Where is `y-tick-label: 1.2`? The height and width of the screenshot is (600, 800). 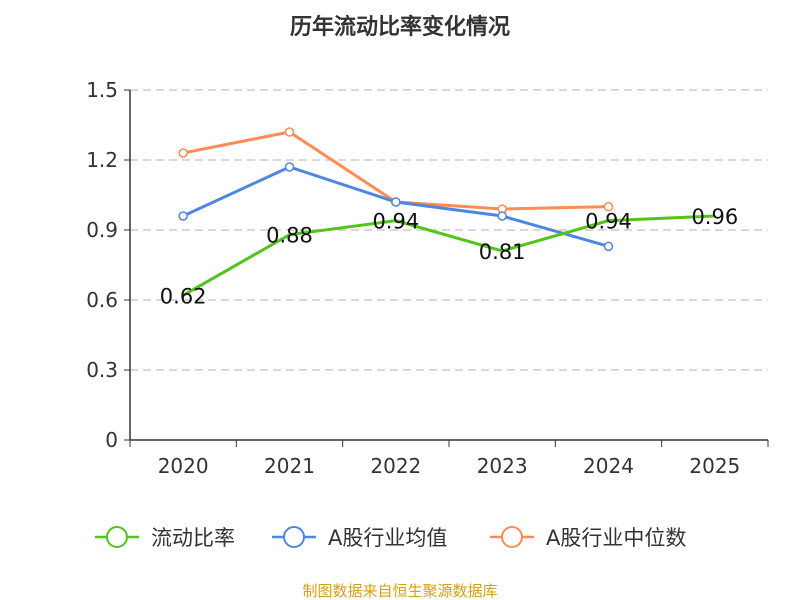 y-tick-label: 1.2 is located at coordinates (102, 160).